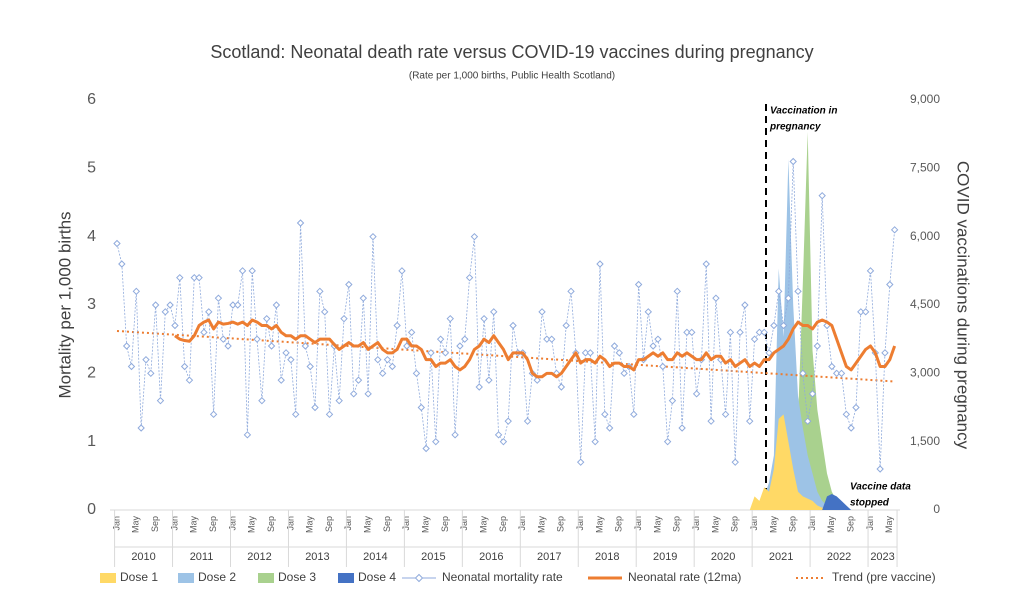 The width and height of the screenshot is (1024, 603). I want to click on year-label: 2013, so click(317, 557).